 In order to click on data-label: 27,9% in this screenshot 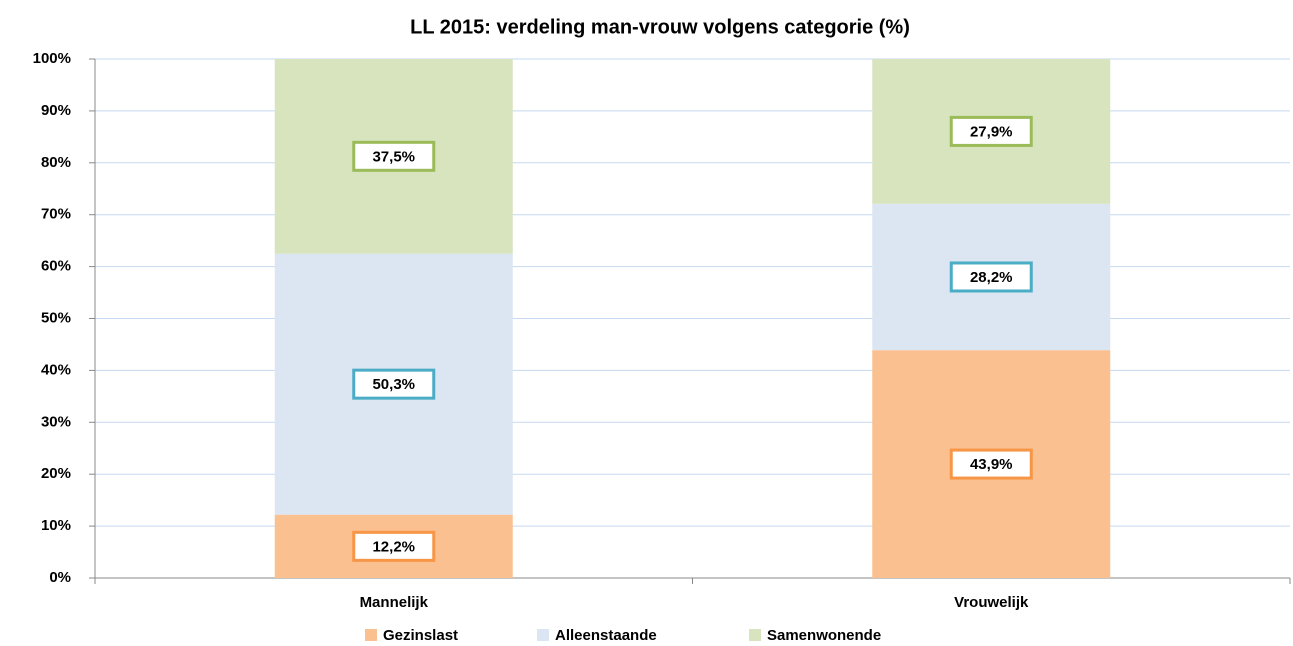, I will do `click(991, 131)`.